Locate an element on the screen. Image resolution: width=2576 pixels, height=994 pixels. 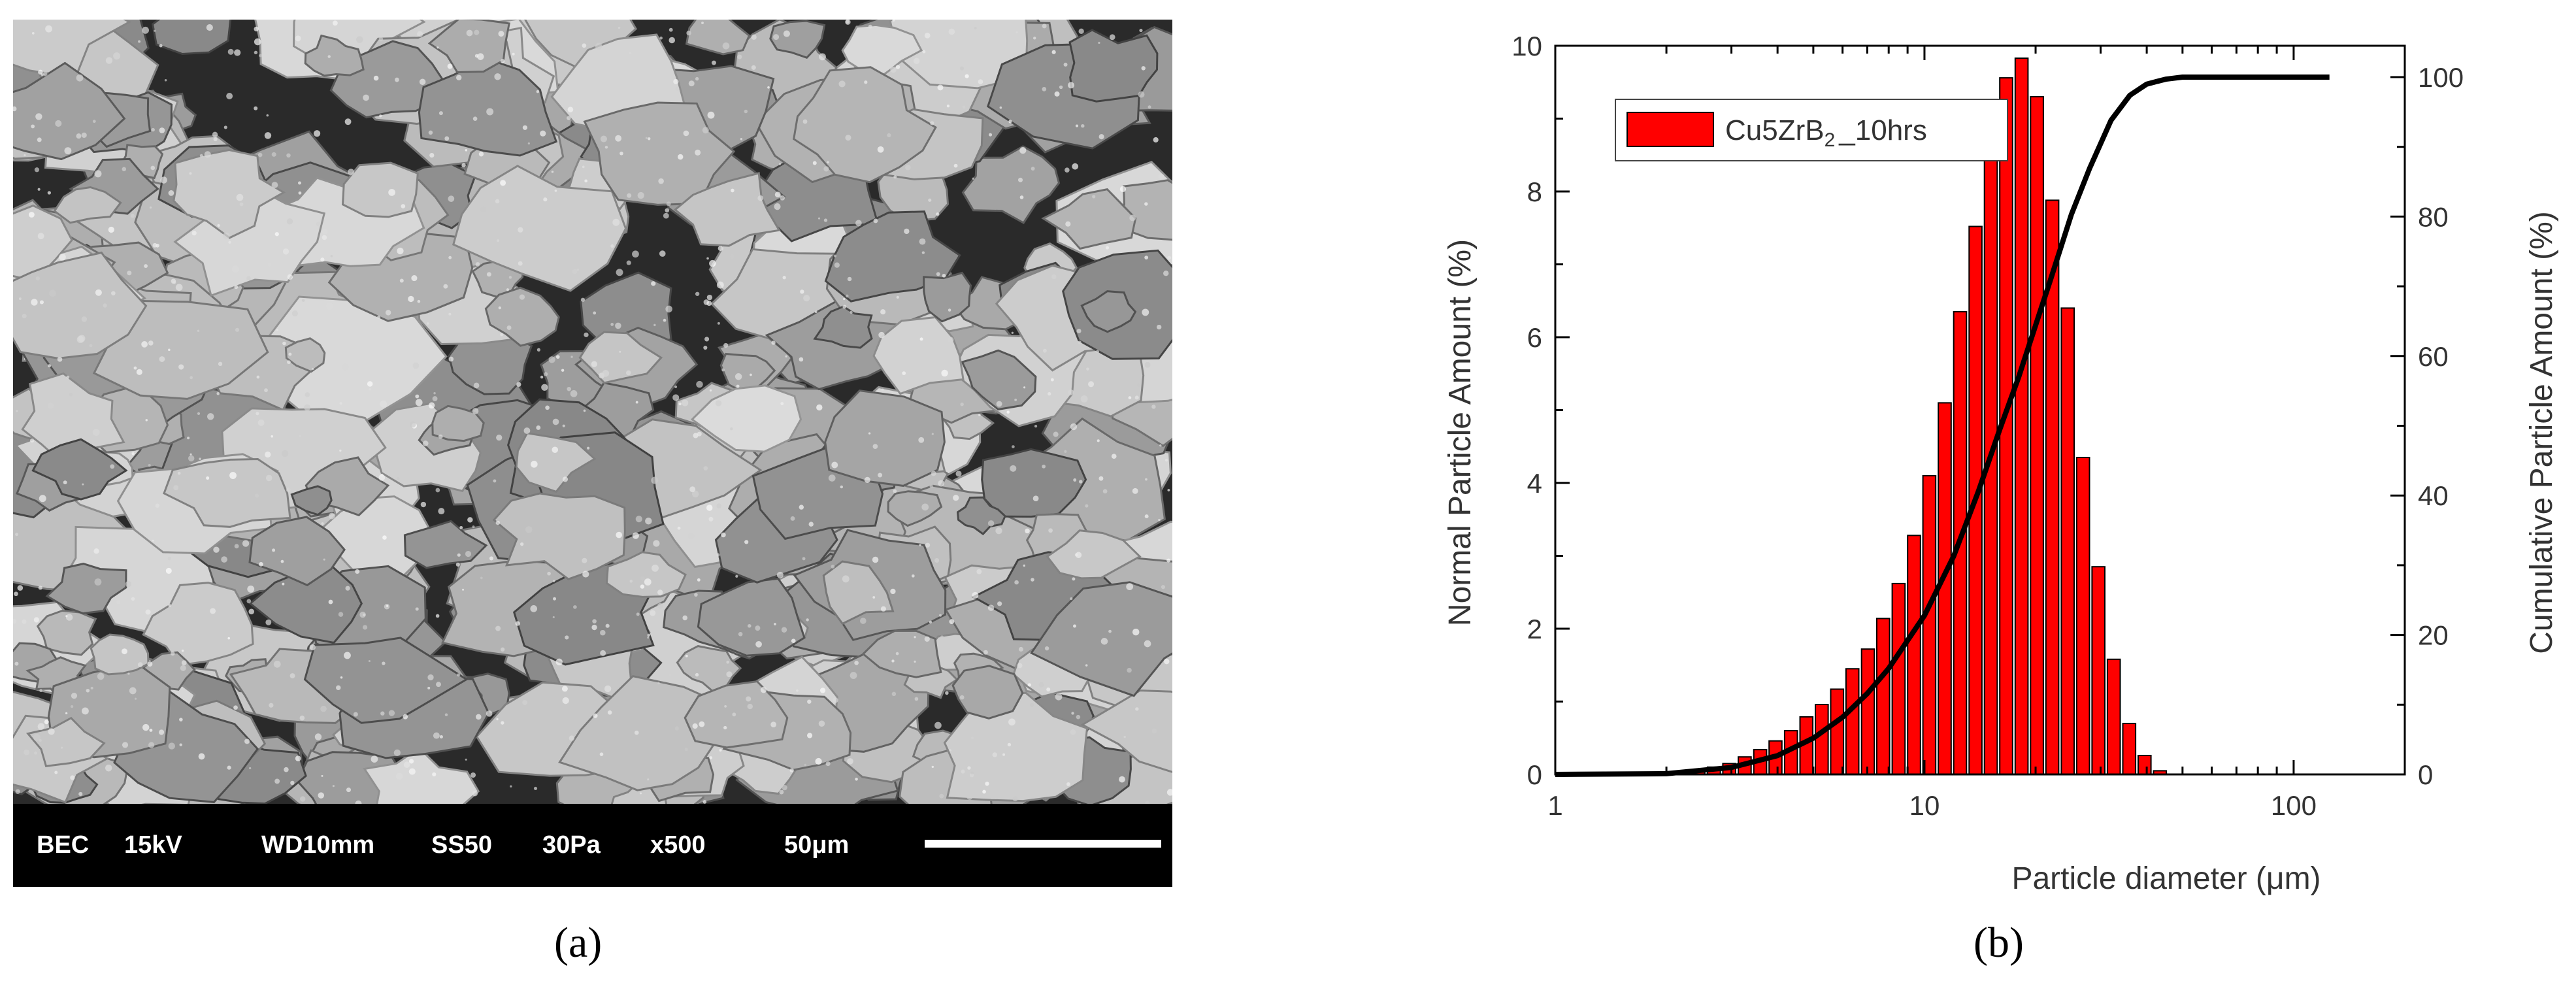
legend-box is located at coordinates (1811, 130).